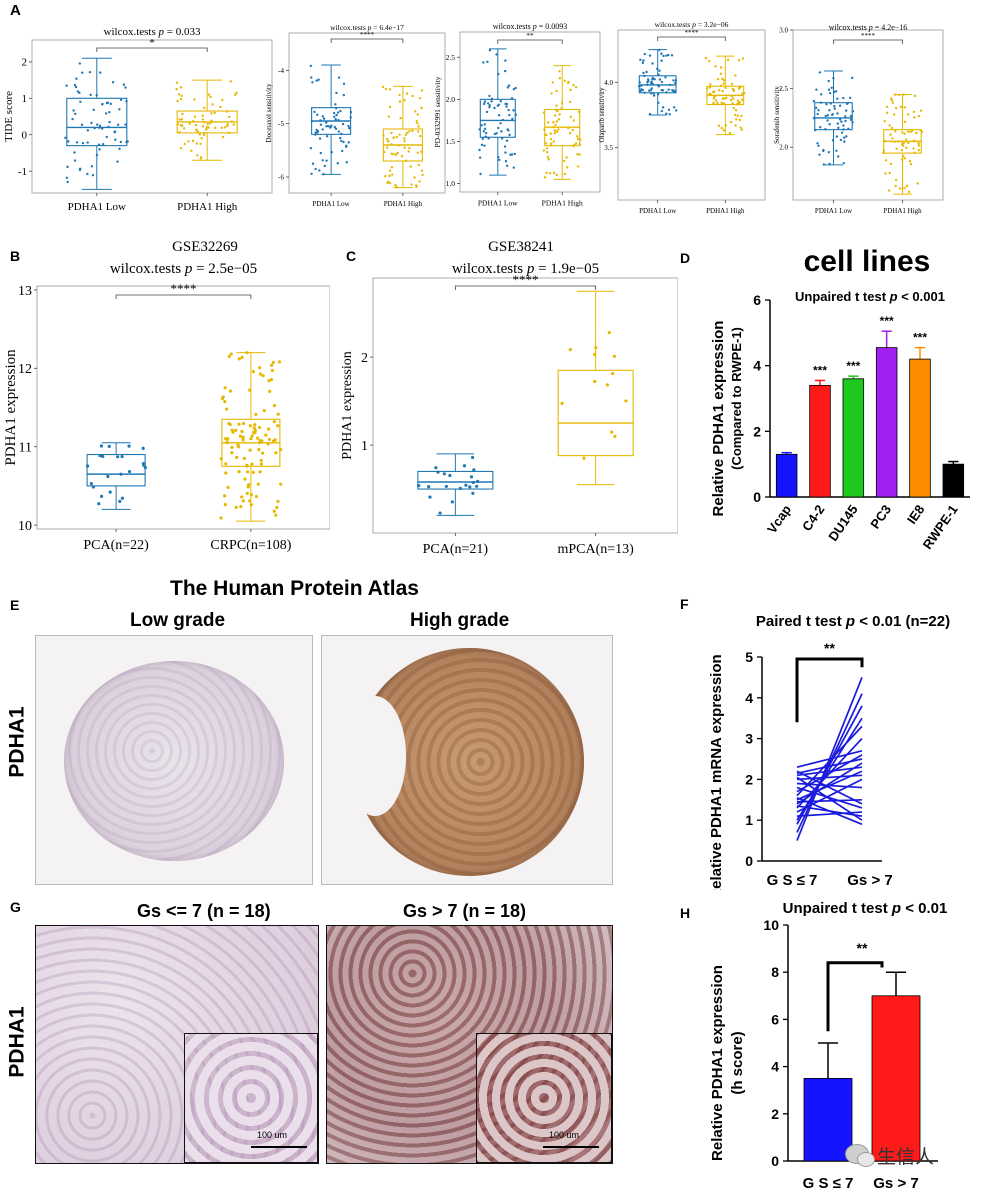  What do you see at coordinates (717, 1063) in the screenshot?
I see `y-axis-label: Relative PDHA1 expression` at bounding box center [717, 1063].